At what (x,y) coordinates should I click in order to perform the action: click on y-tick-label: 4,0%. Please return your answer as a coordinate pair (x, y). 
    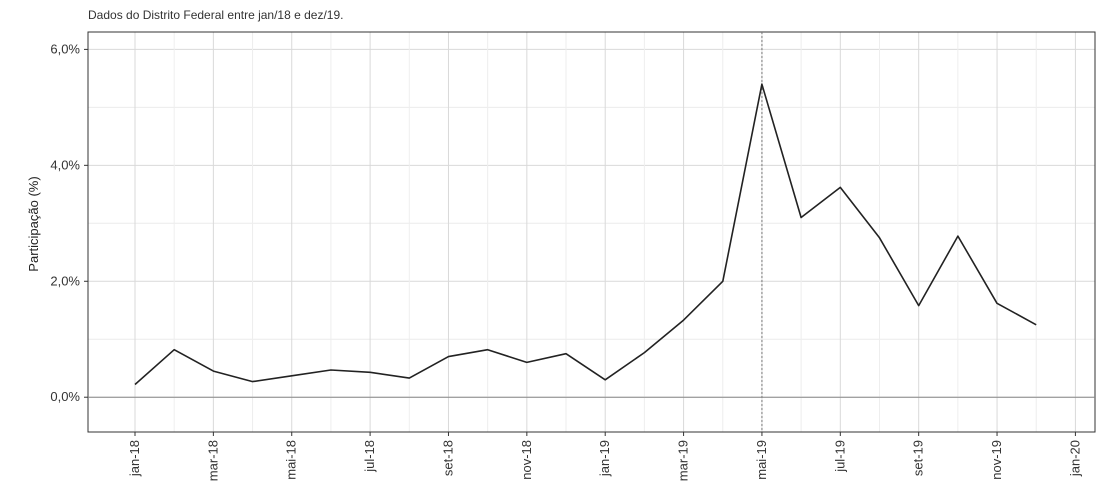
    Looking at the image, I should click on (65, 164).